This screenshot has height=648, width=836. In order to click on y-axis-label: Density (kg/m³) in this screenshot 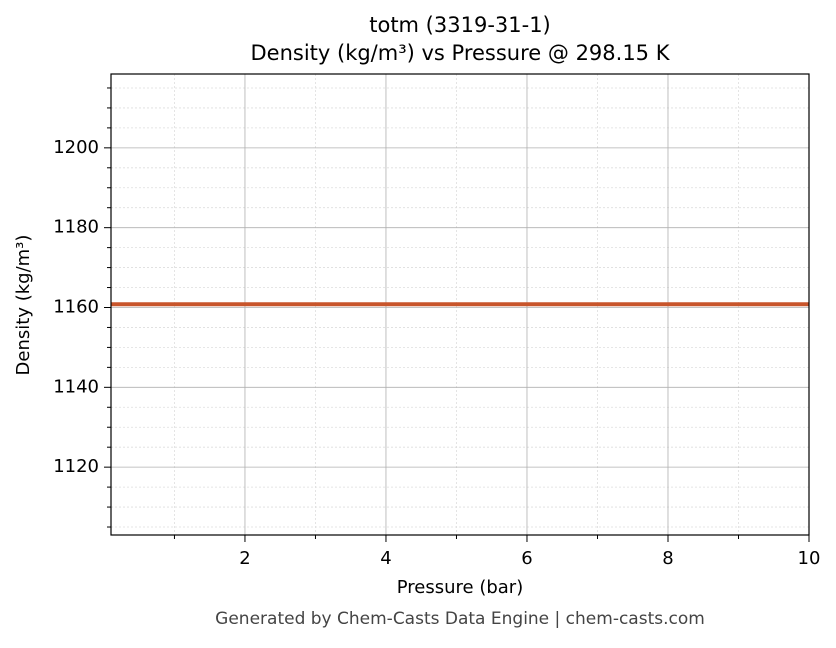, I will do `click(23, 305)`.